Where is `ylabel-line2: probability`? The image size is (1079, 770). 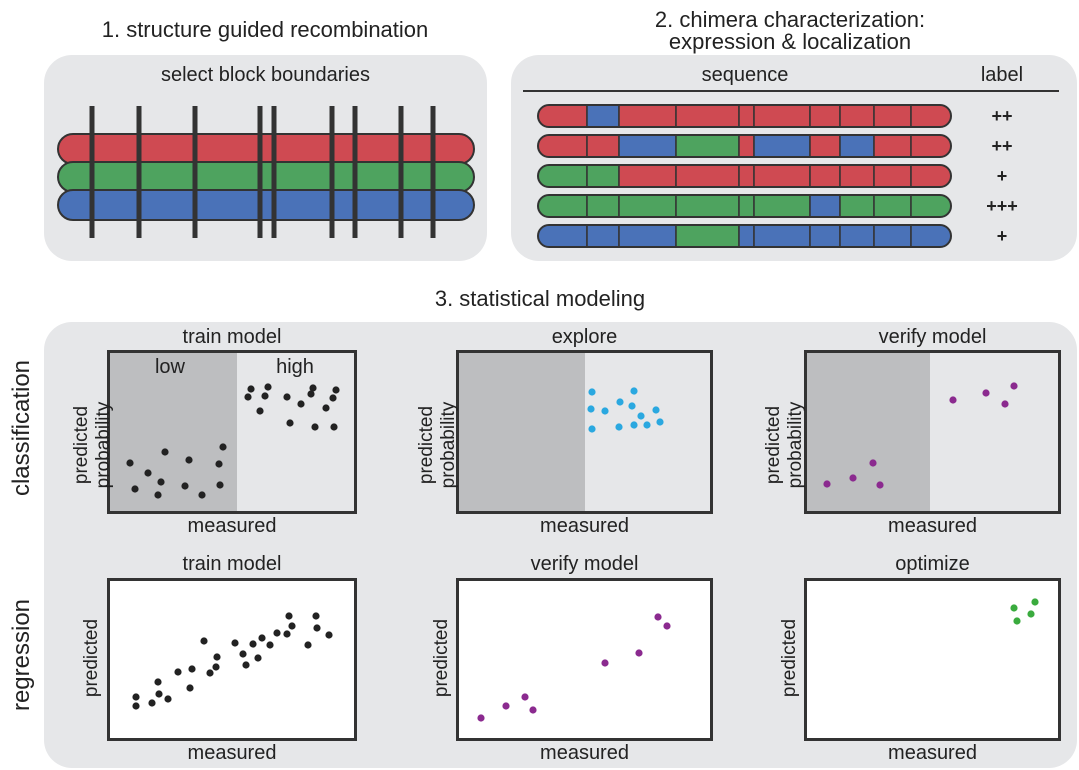 ylabel-line2: probability is located at coordinates (103, 445).